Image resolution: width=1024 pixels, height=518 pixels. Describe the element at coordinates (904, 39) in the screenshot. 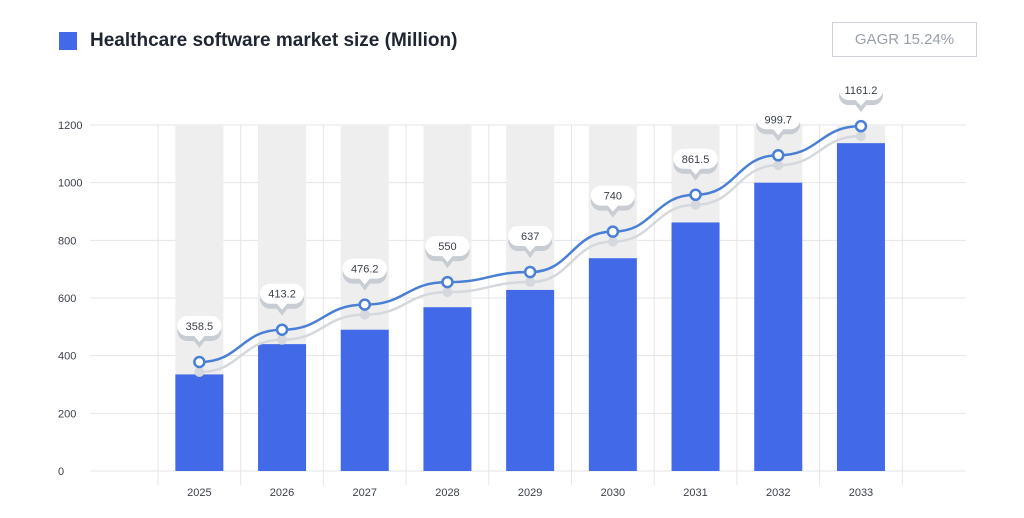

I see `cagr-badge: GAGR 15.24%` at that location.